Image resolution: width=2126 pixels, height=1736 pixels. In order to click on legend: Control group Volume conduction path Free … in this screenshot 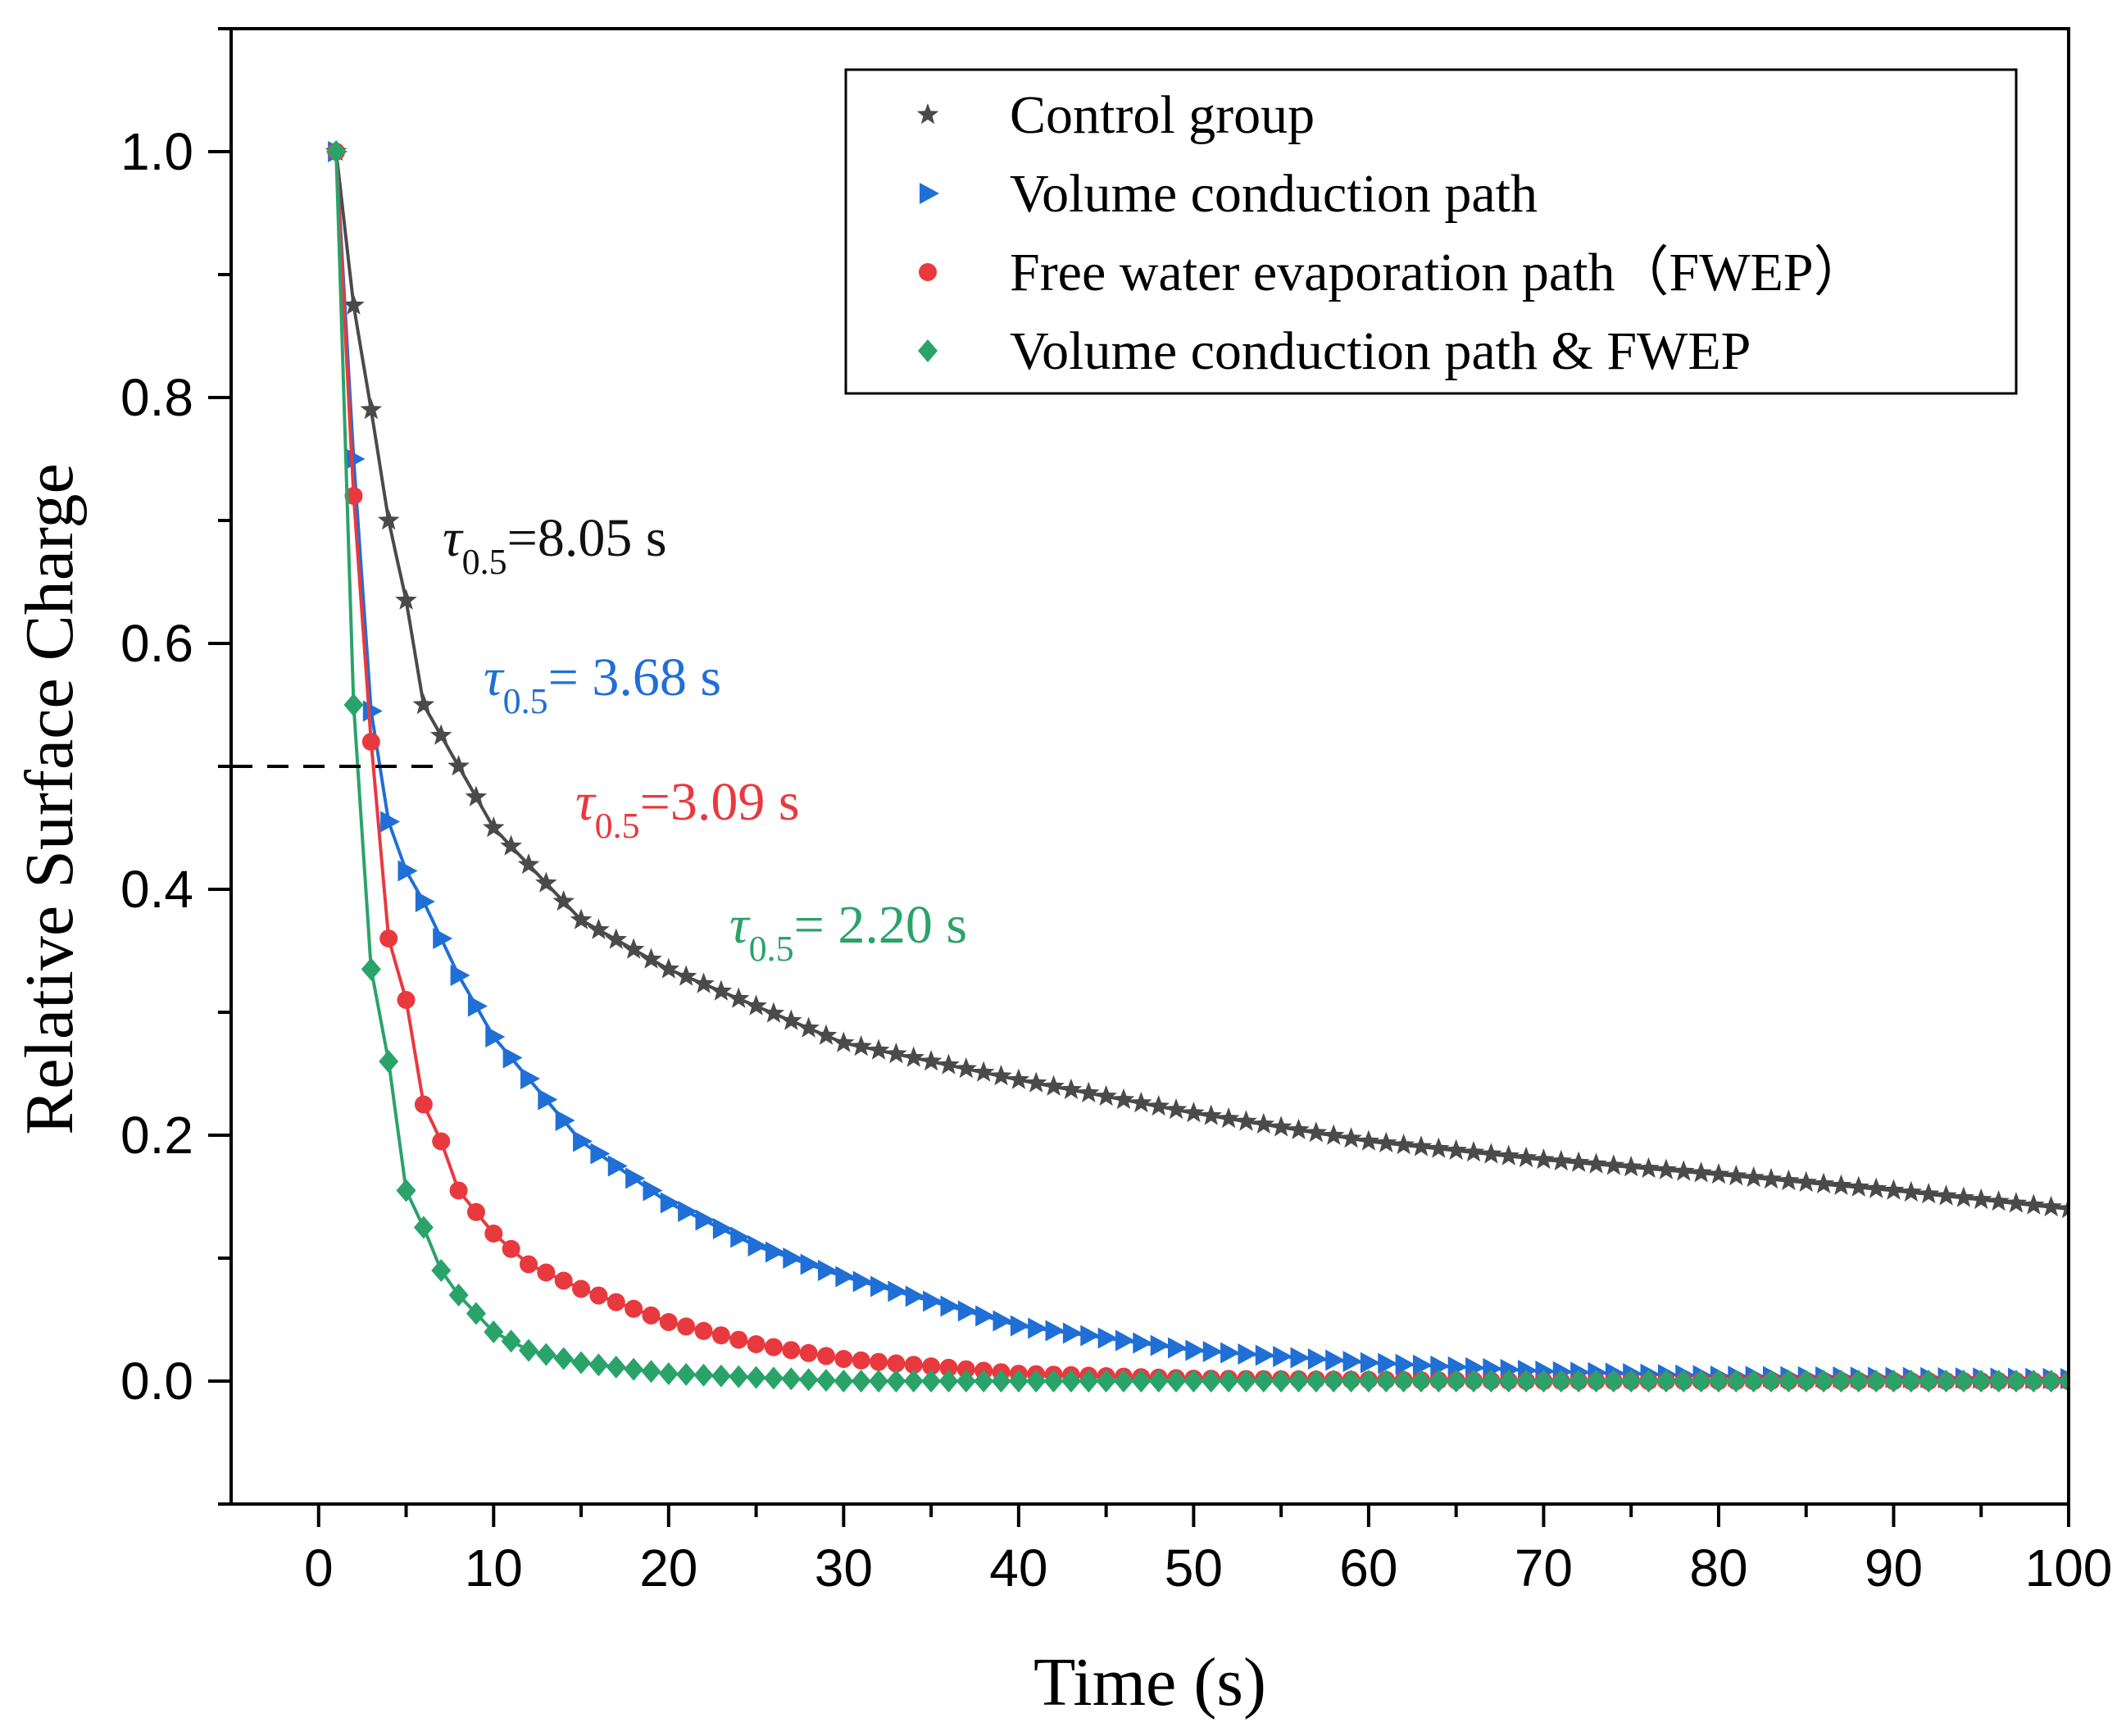, I will do `click(1431, 231)`.